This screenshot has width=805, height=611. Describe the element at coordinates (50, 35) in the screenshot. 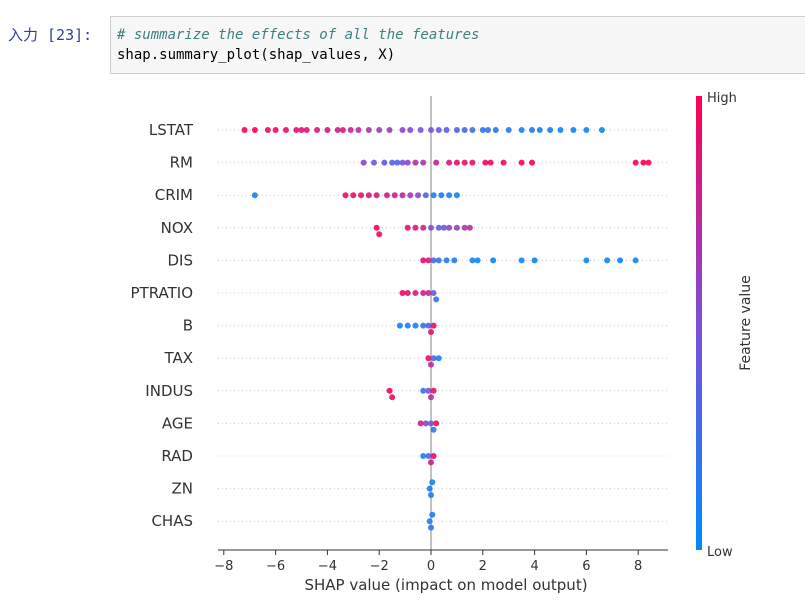

I see `cell-prompt: 入力 [23]:` at that location.